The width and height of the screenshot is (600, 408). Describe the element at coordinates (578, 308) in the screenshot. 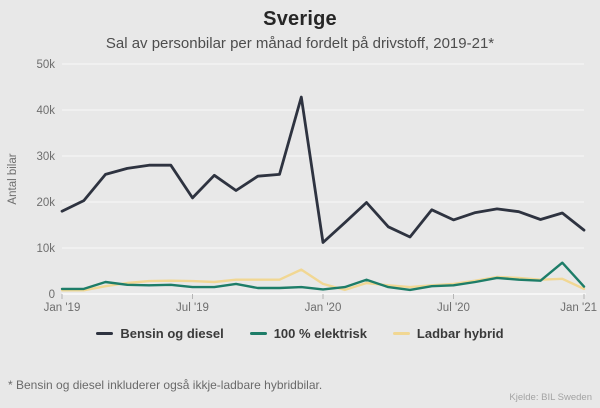

I see `x-tick-label: Jan '21` at that location.